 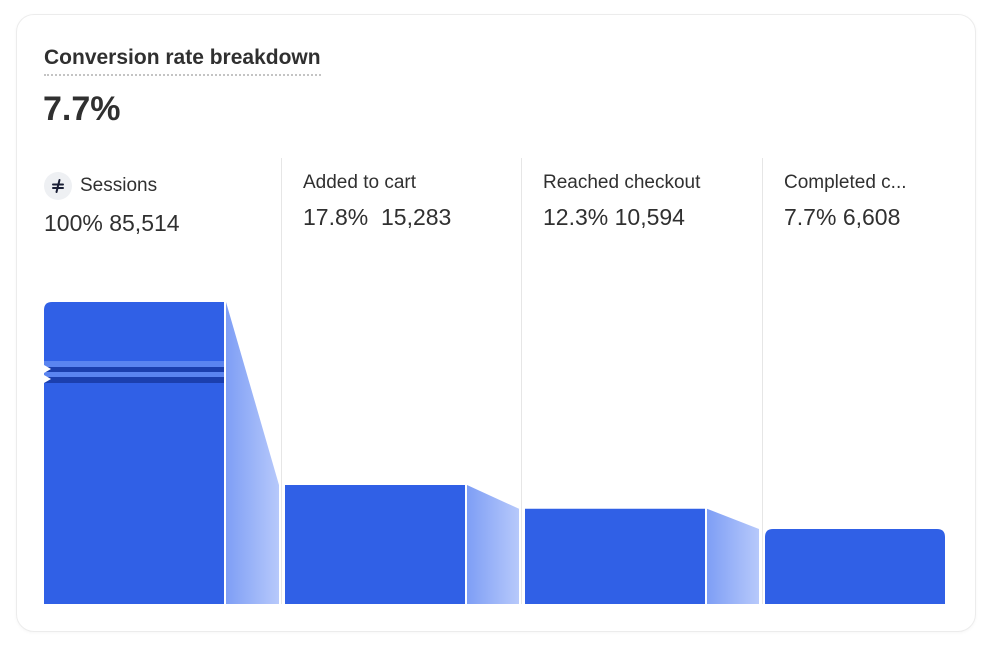 What do you see at coordinates (576, 217) in the screenshot?
I see `step-percent: 12.3%` at bounding box center [576, 217].